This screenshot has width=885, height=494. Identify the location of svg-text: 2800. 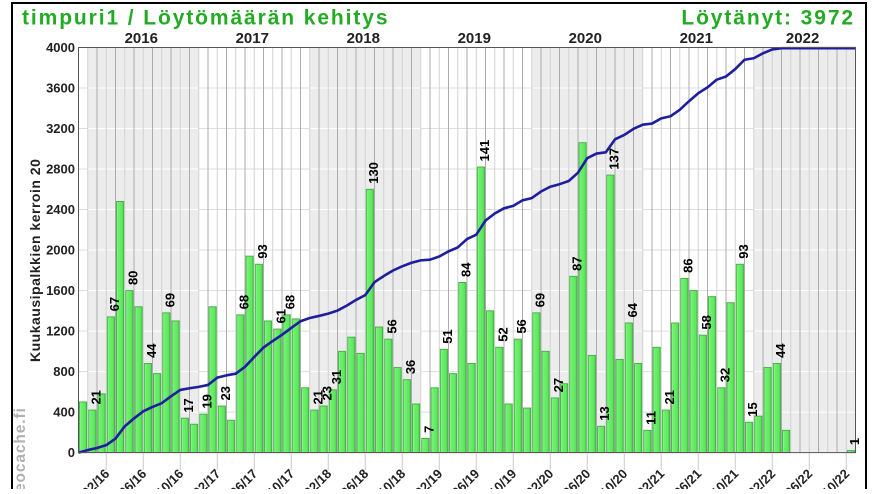
(60, 169).